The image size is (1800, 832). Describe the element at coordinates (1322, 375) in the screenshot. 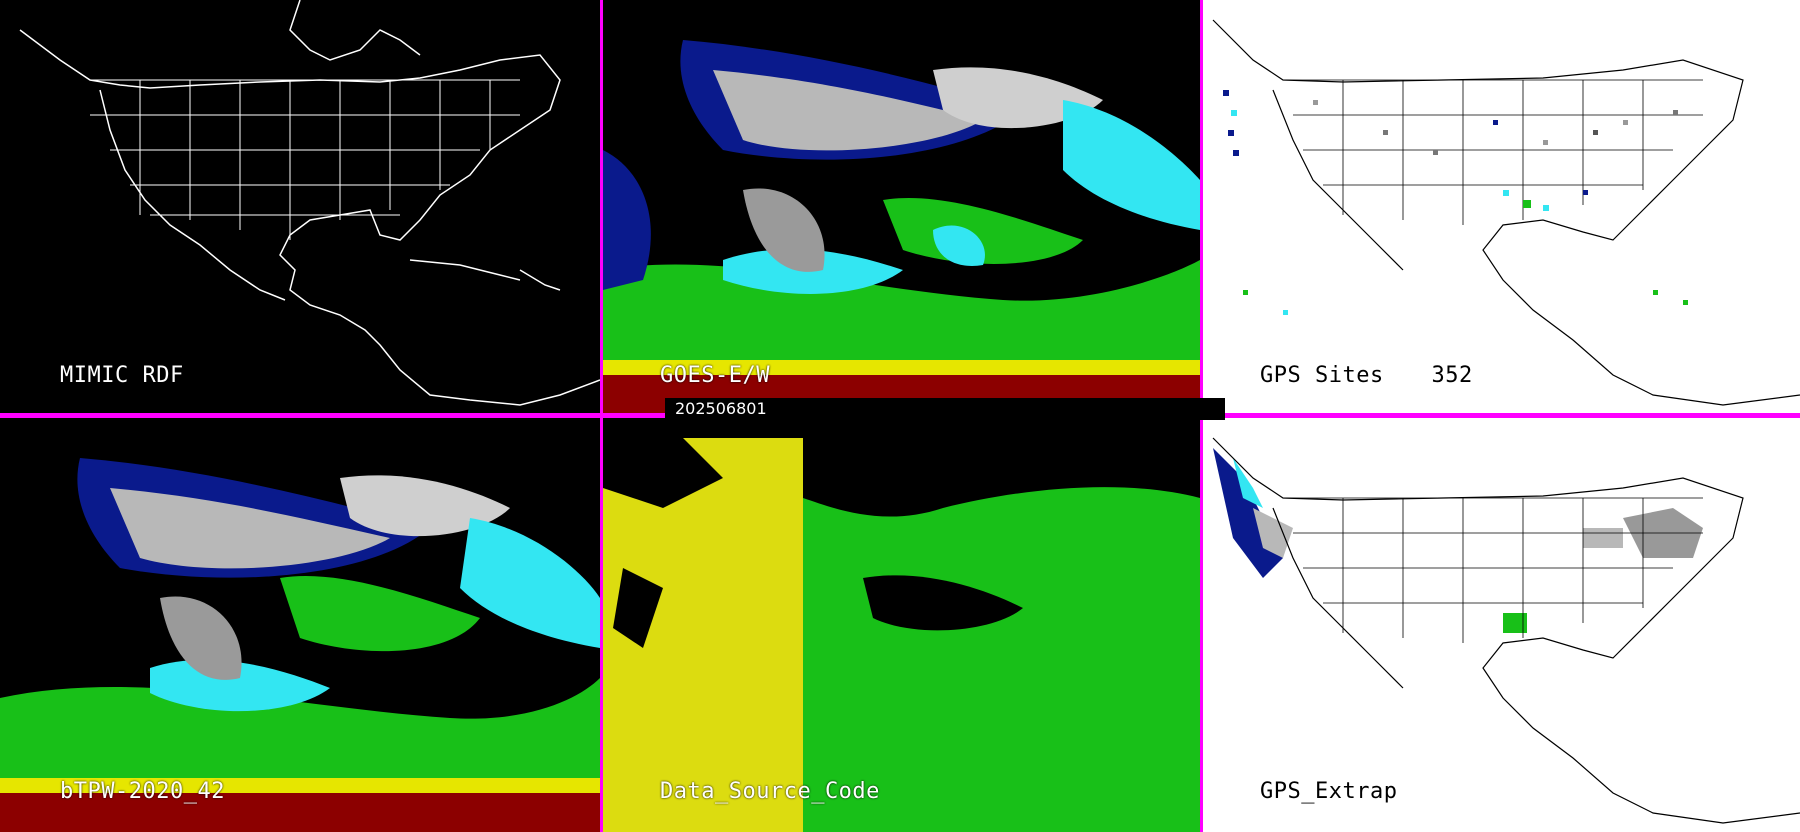

I see `gps-sites-title: GPS Sites` at that location.